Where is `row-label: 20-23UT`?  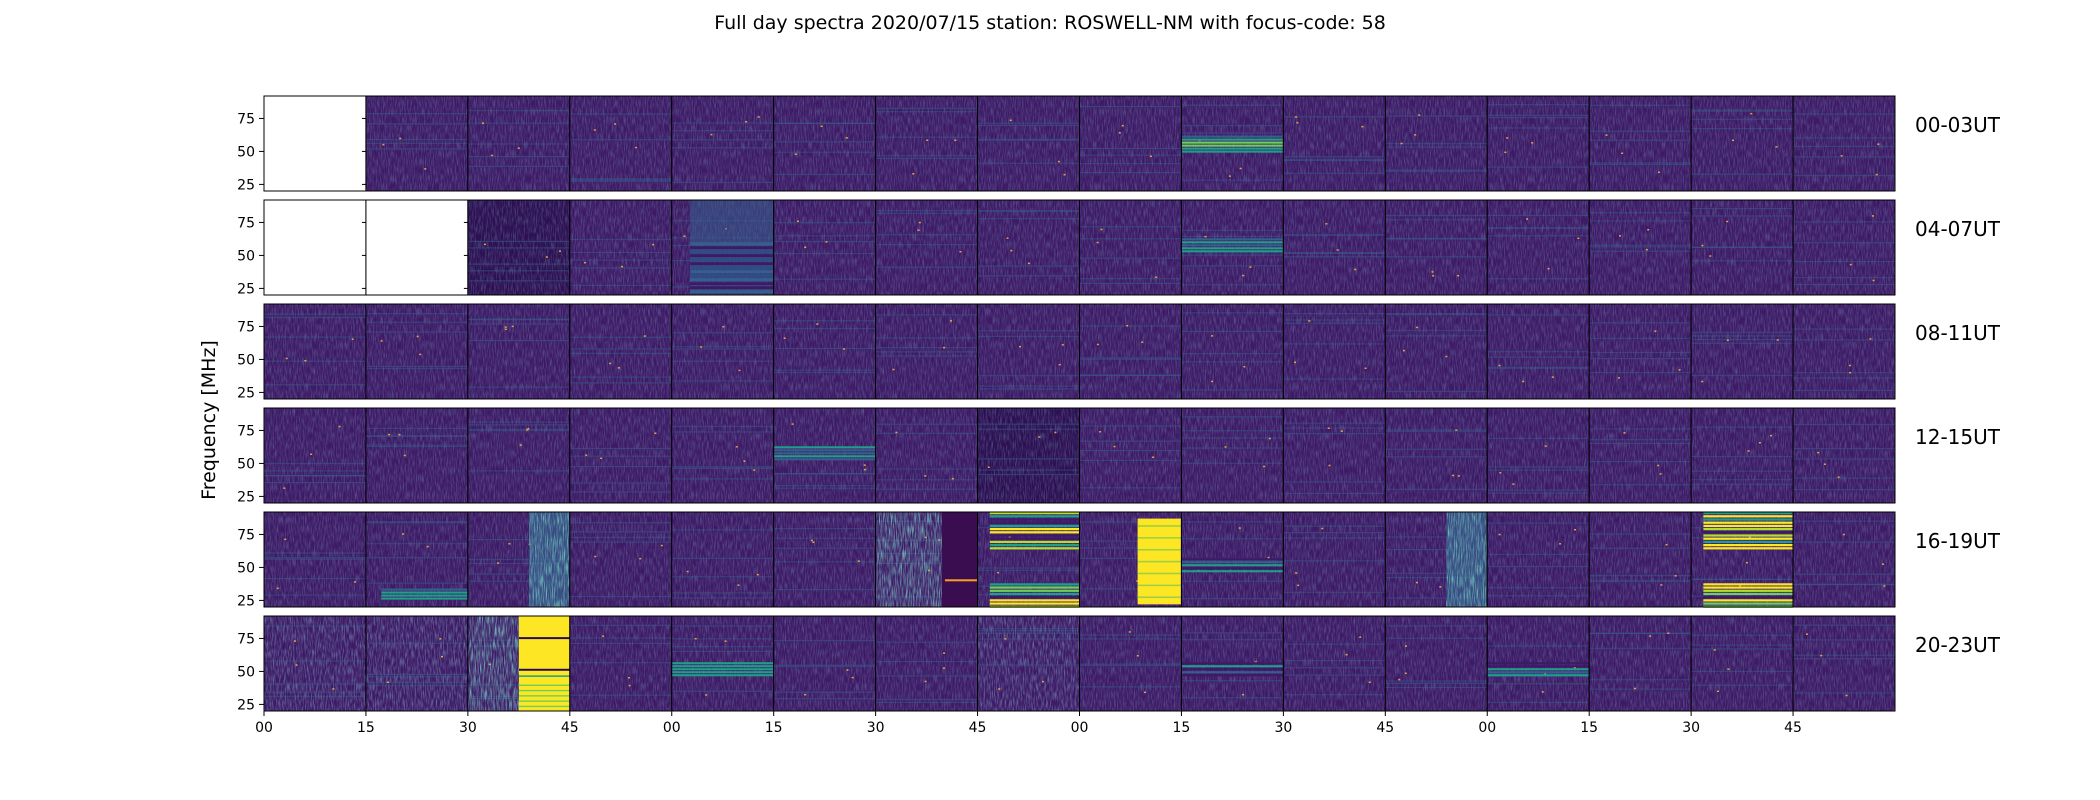
row-label: 20-23UT is located at coordinates (1958, 645).